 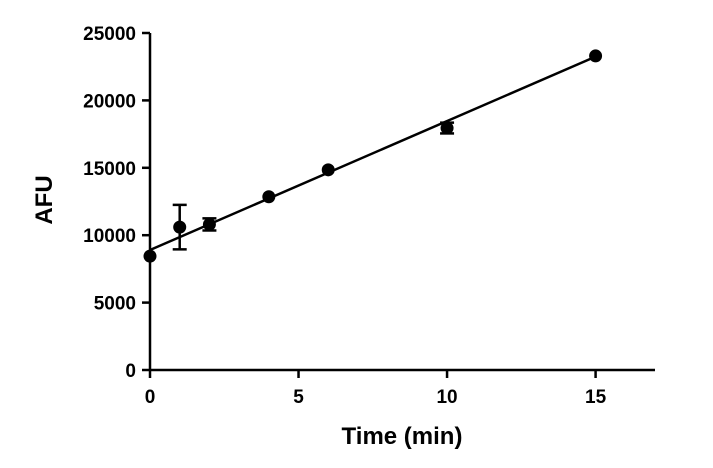 I want to click on y-tick-label: 10000, so click(x=109, y=236).